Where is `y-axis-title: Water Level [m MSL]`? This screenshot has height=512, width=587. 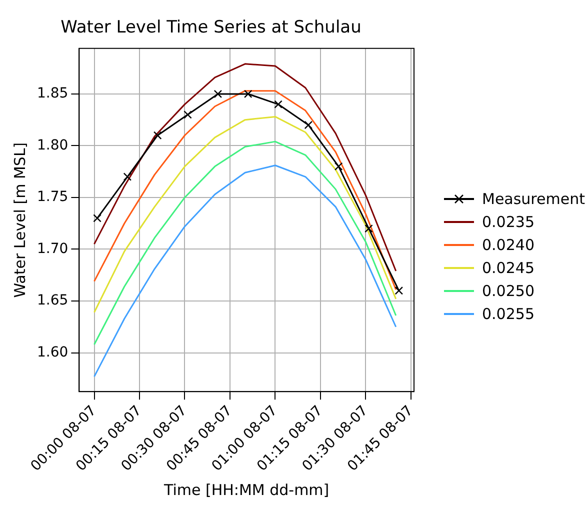
y-axis-title: Water Level [m MSL] is located at coordinates (19, 220).